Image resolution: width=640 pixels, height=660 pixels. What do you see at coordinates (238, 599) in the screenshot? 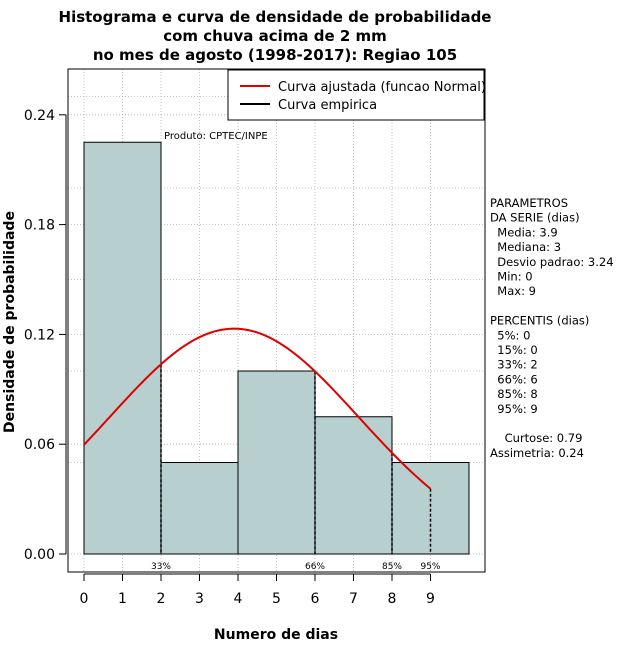
I see `x-tick-label-4: 4` at bounding box center [238, 599].